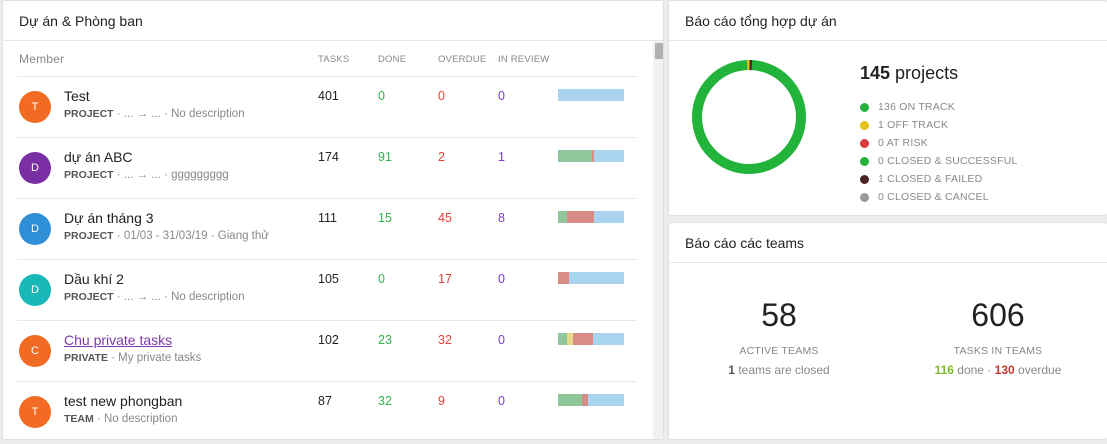 This screenshot has width=1107, height=444. I want to click on done-count: 15, so click(385, 218).